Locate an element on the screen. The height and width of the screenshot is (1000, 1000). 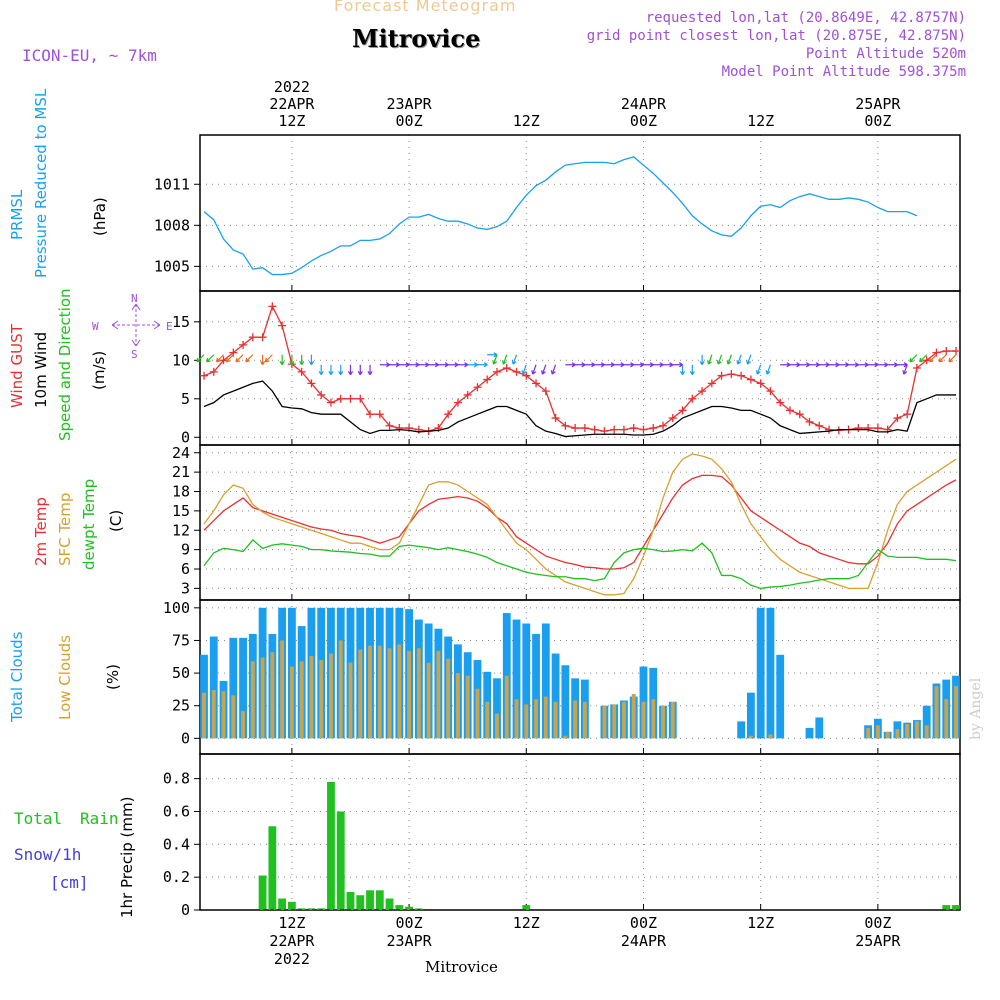
compass-rose: N W E S is located at coordinates (133, 326).